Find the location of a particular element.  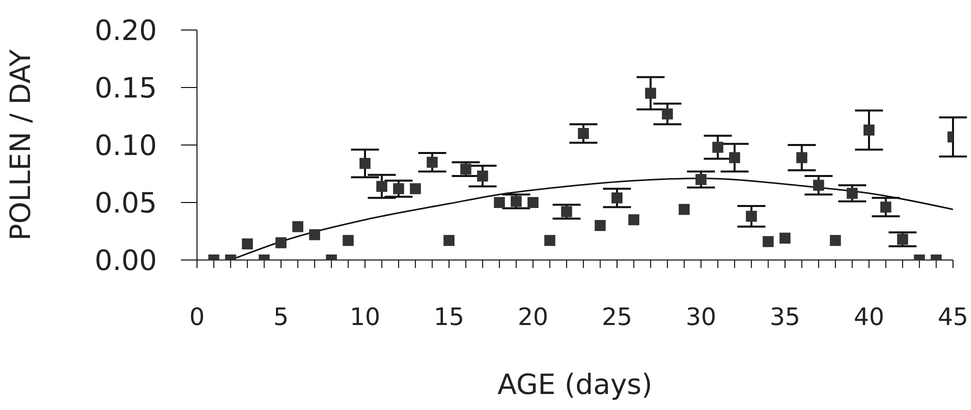

x-tick-label: 30 is located at coordinates (701, 317).